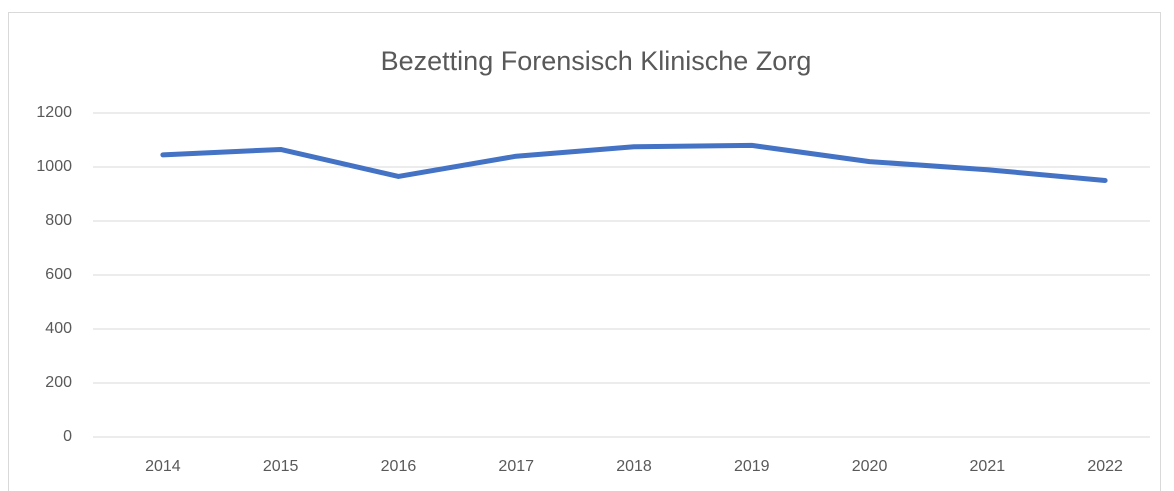 The height and width of the screenshot is (491, 1174). What do you see at coordinates (634, 466) in the screenshot?
I see `x-tick-label: 2018` at bounding box center [634, 466].